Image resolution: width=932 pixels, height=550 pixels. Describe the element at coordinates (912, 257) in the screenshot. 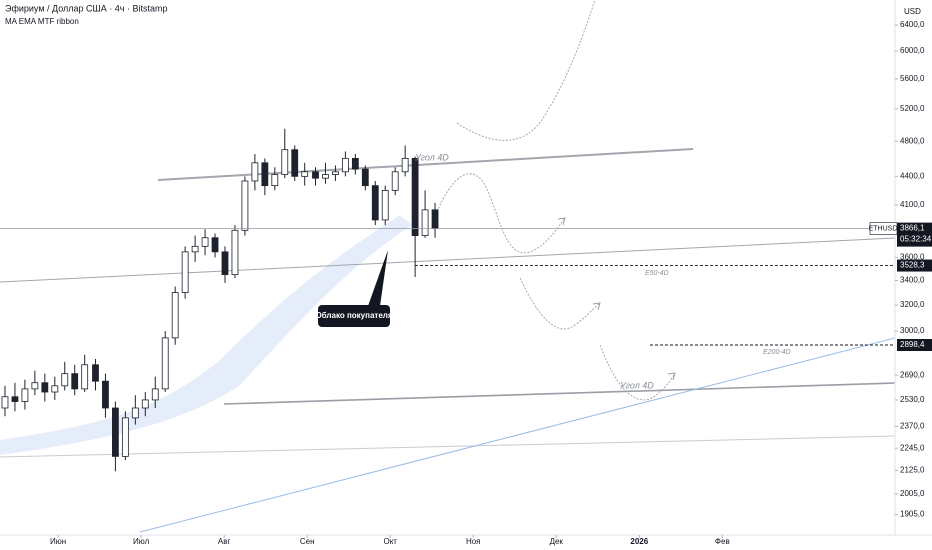

I see `y-tick-label: 3600,0` at that location.